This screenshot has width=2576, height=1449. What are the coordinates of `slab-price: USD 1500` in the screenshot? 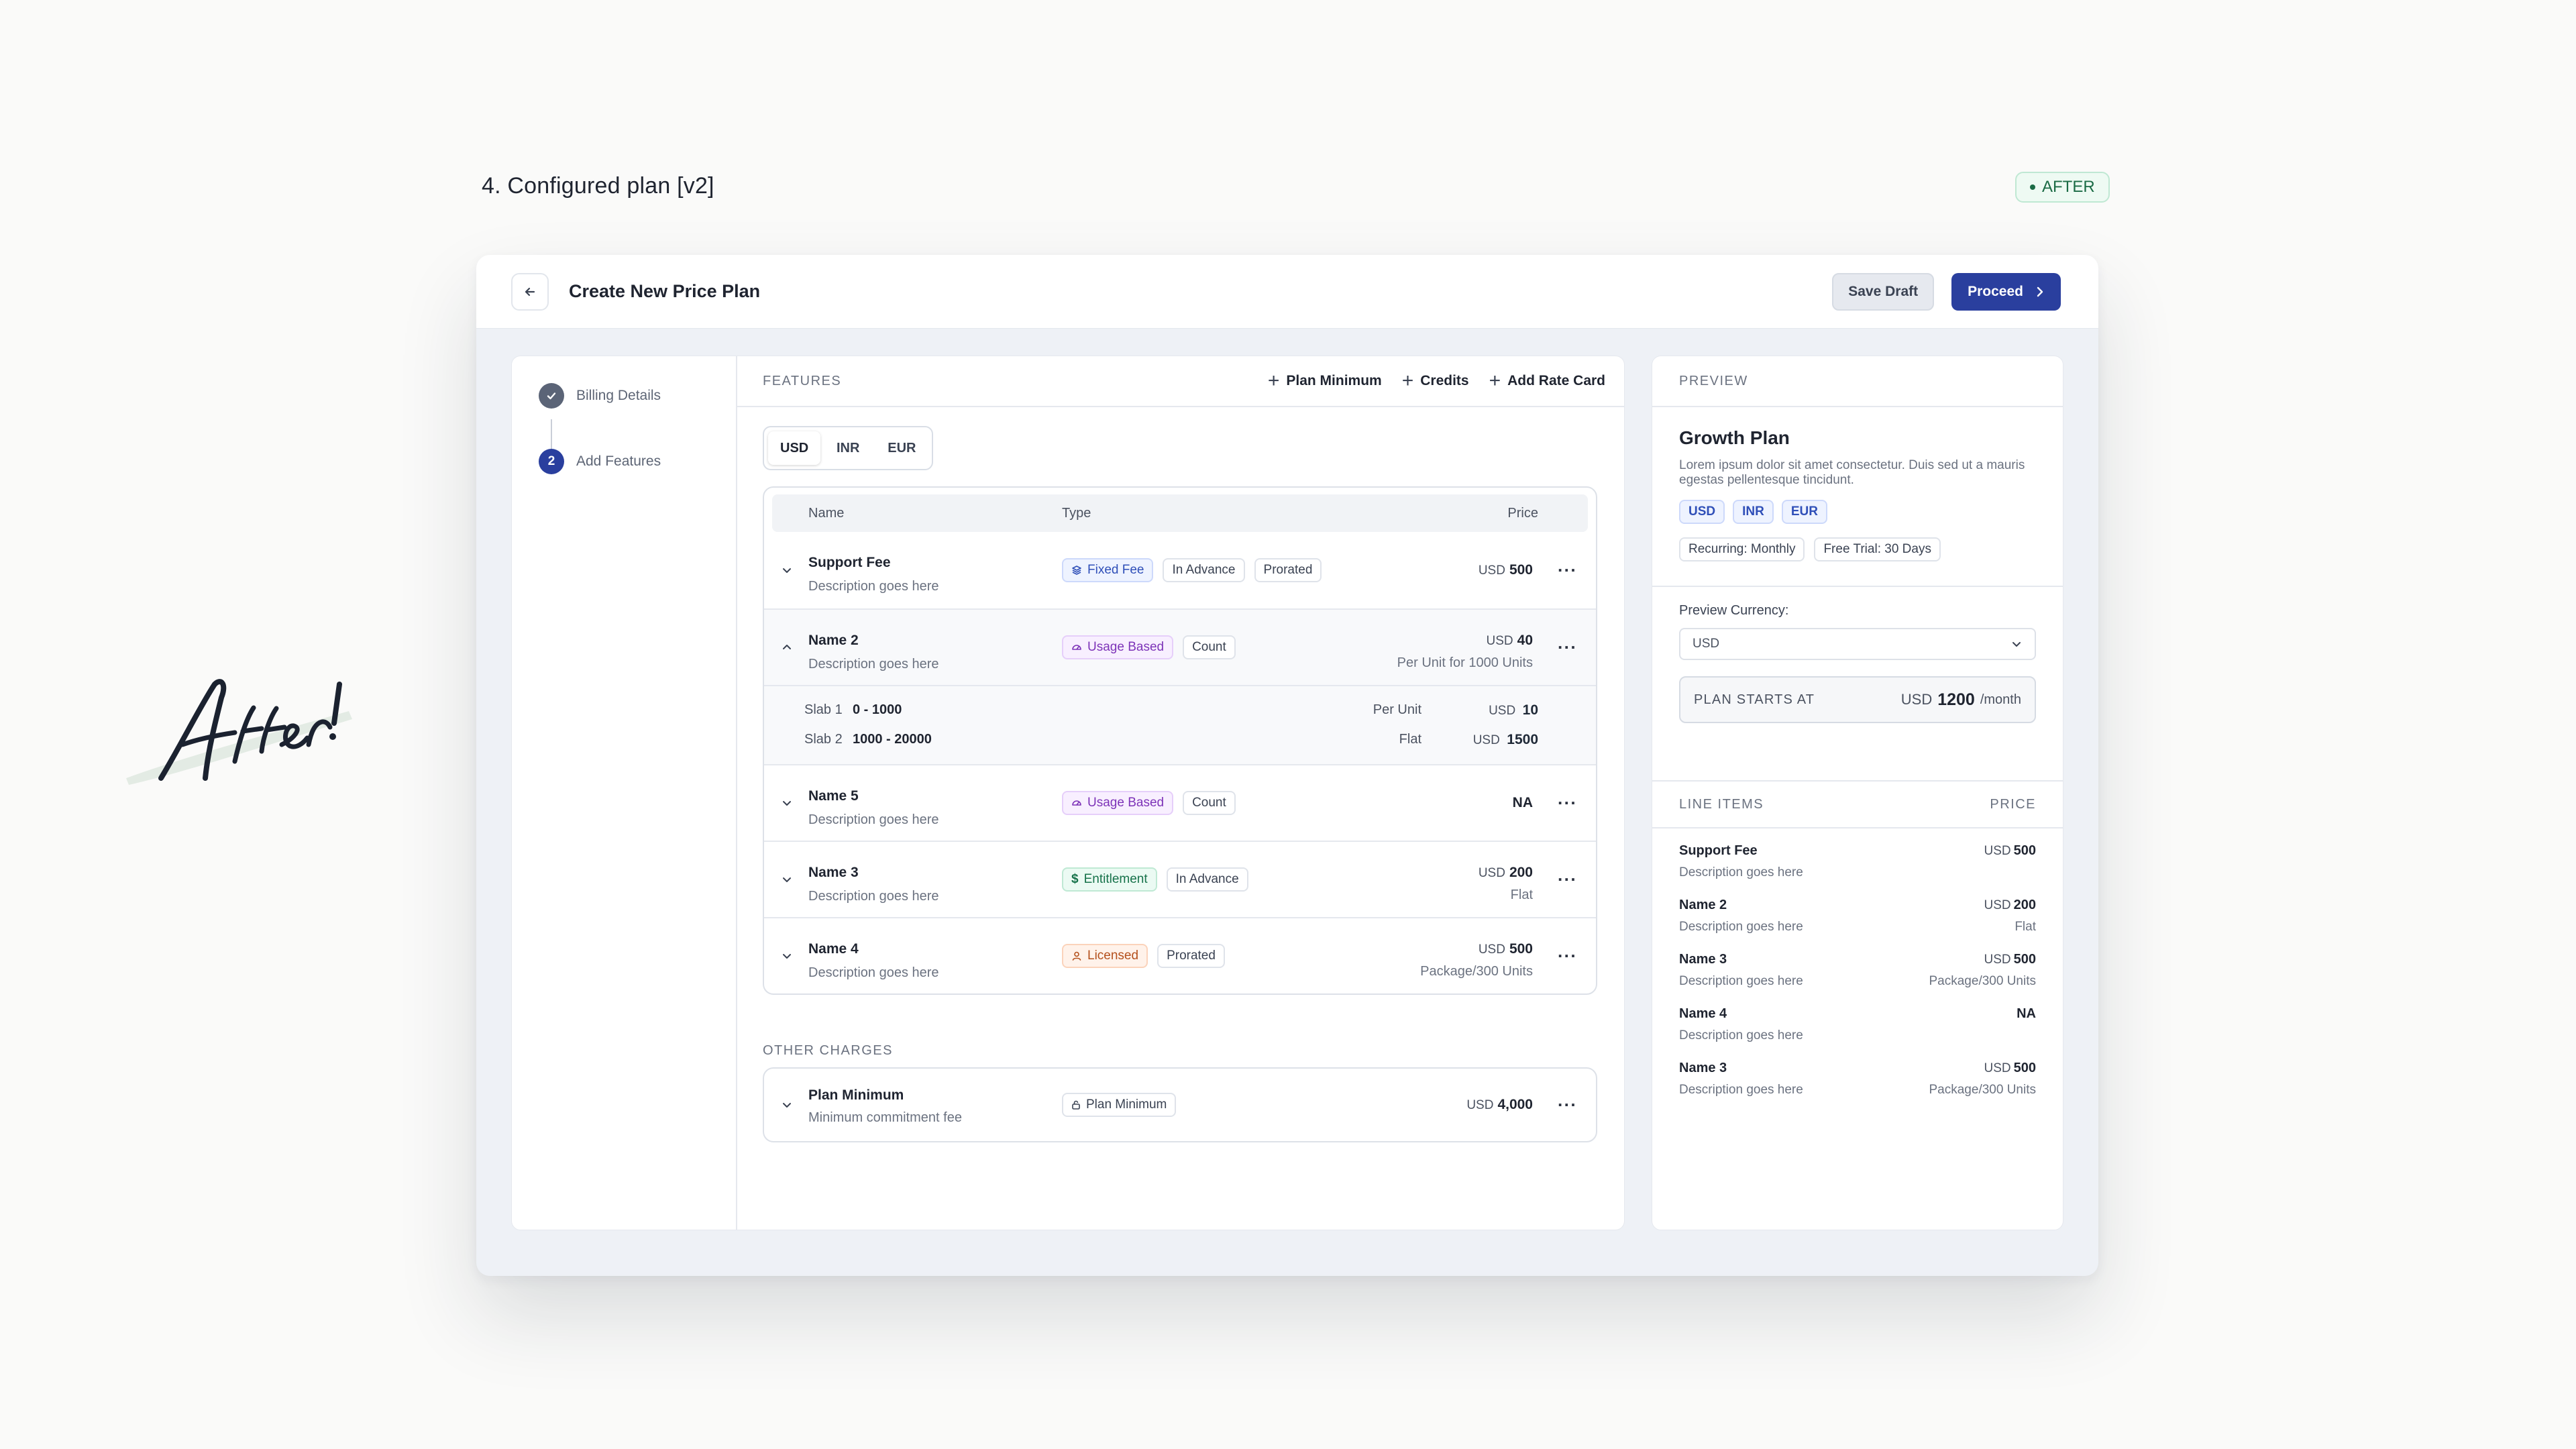 It's located at (1505, 740).